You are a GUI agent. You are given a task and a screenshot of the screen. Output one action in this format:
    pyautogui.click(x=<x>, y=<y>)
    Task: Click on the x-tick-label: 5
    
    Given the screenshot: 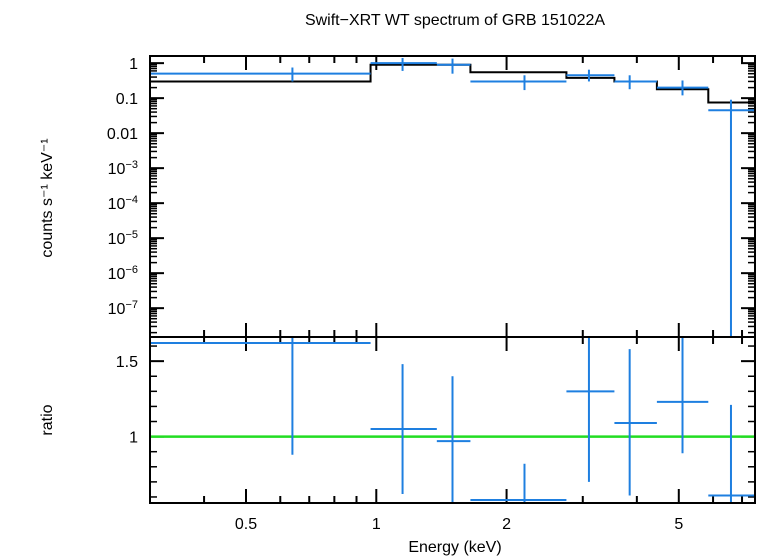 What is the action you would take?
    pyautogui.click(x=678, y=524)
    